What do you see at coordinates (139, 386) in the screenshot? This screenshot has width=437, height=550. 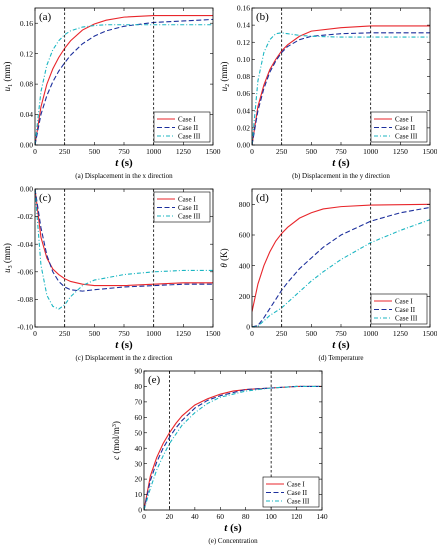 I see `y-tick-label: 80` at bounding box center [139, 386].